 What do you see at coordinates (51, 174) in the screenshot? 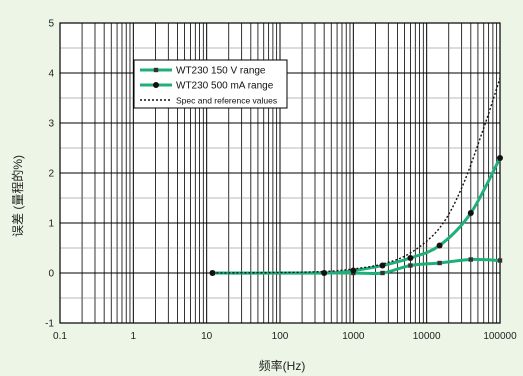
I see `y-tick-label: 2` at bounding box center [51, 174].